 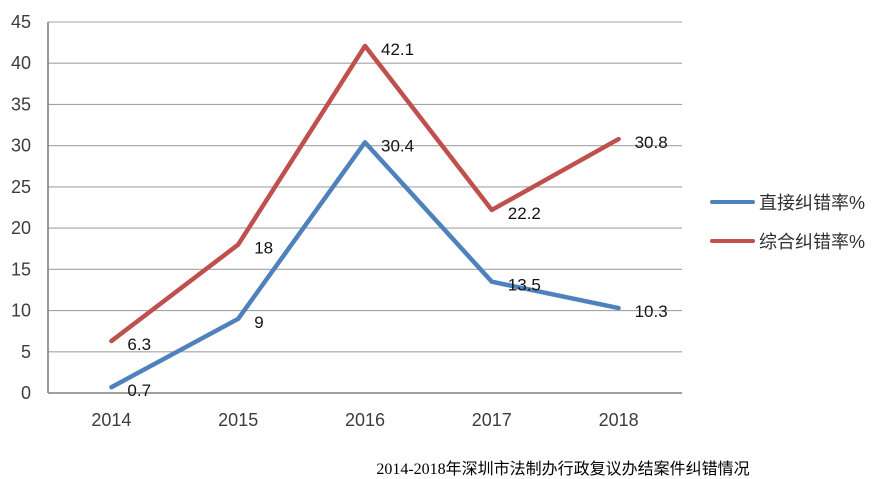 I want to click on y-tick-label: 45, so click(x=21, y=22).